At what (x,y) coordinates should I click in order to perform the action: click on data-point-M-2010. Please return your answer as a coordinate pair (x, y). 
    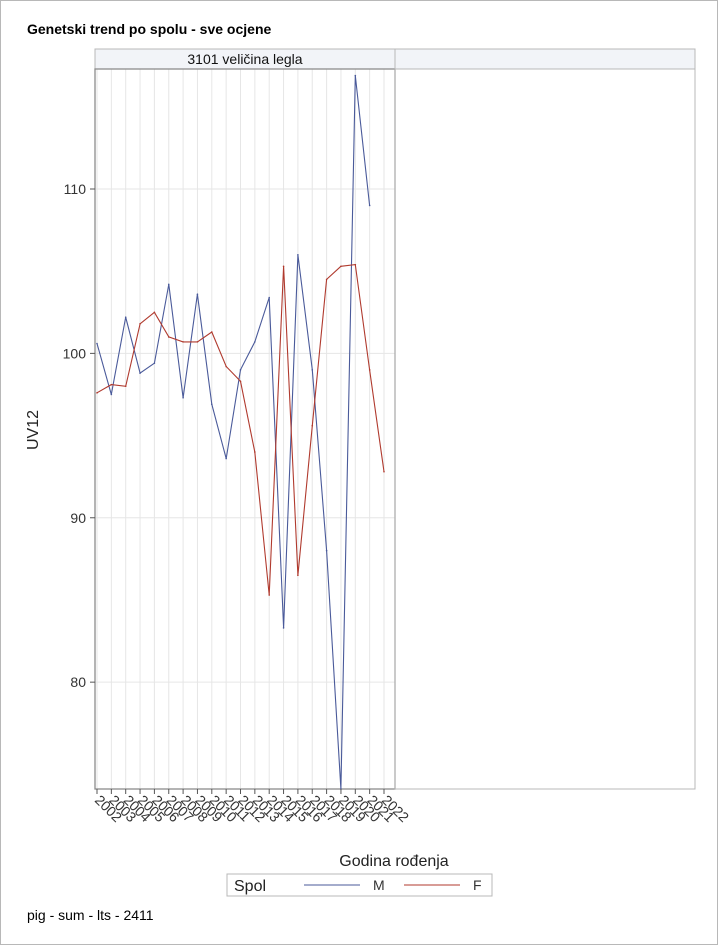
    Looking at the image, I should click on (212, 404).